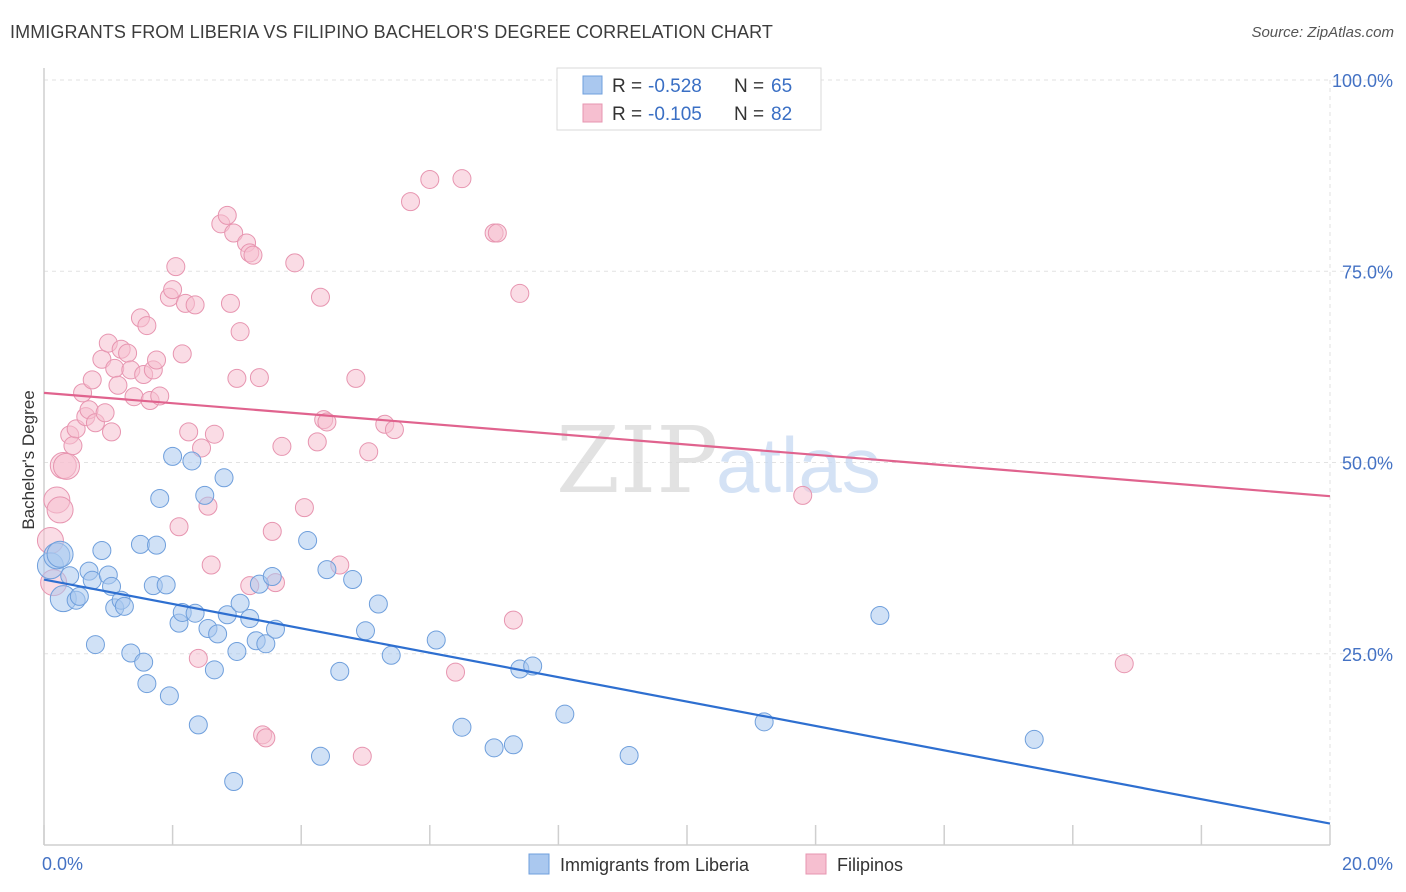 The image size is (1406, 892). What do you see at coordinates (1362, 81) in the screenshot?
I see `y-tick-label: 100.0%` at bounding box center [1362, 81].